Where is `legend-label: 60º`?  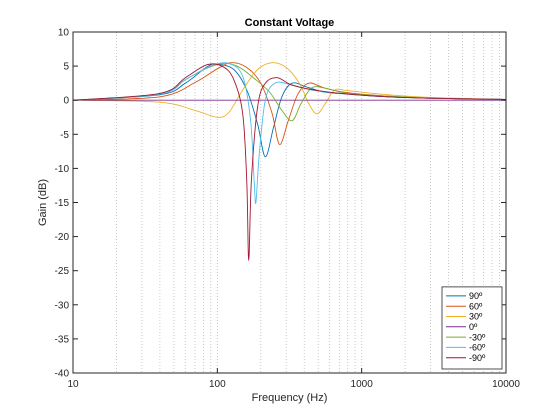
legend-label: 60º is located at coordinates (476, 306).